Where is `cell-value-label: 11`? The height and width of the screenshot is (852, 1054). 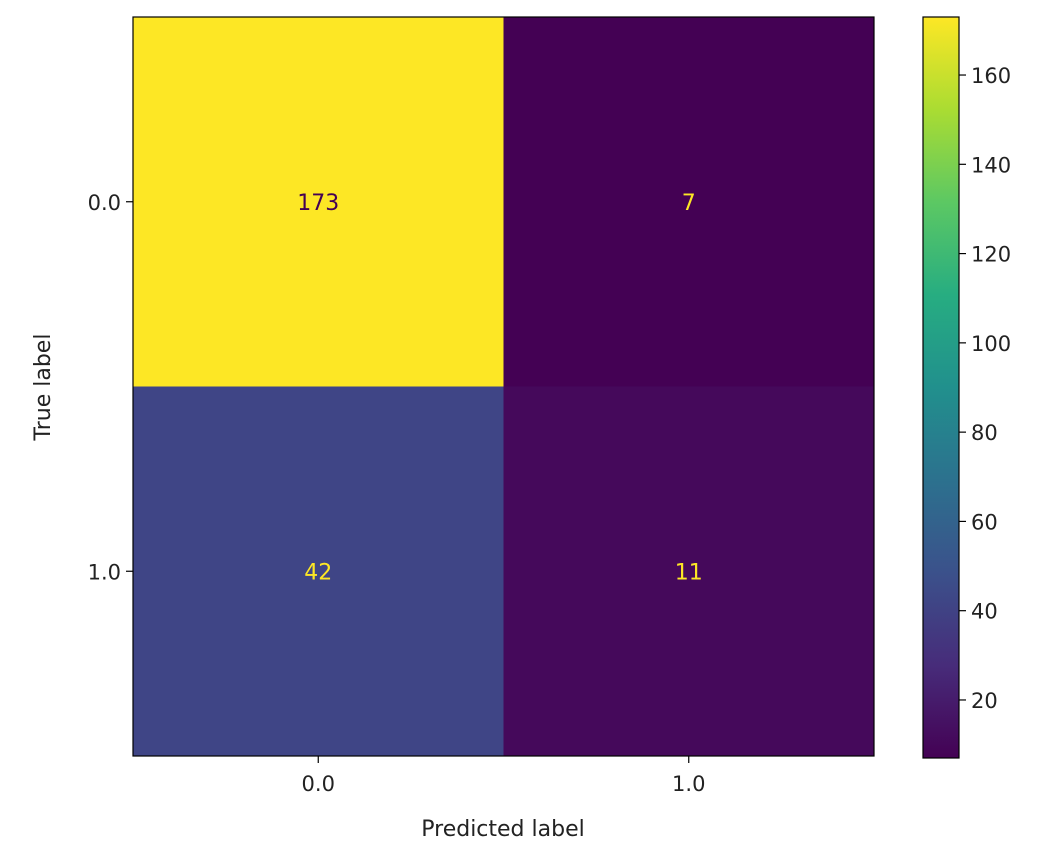 cell-value-label: 11 is located at coordinates (689, 572).